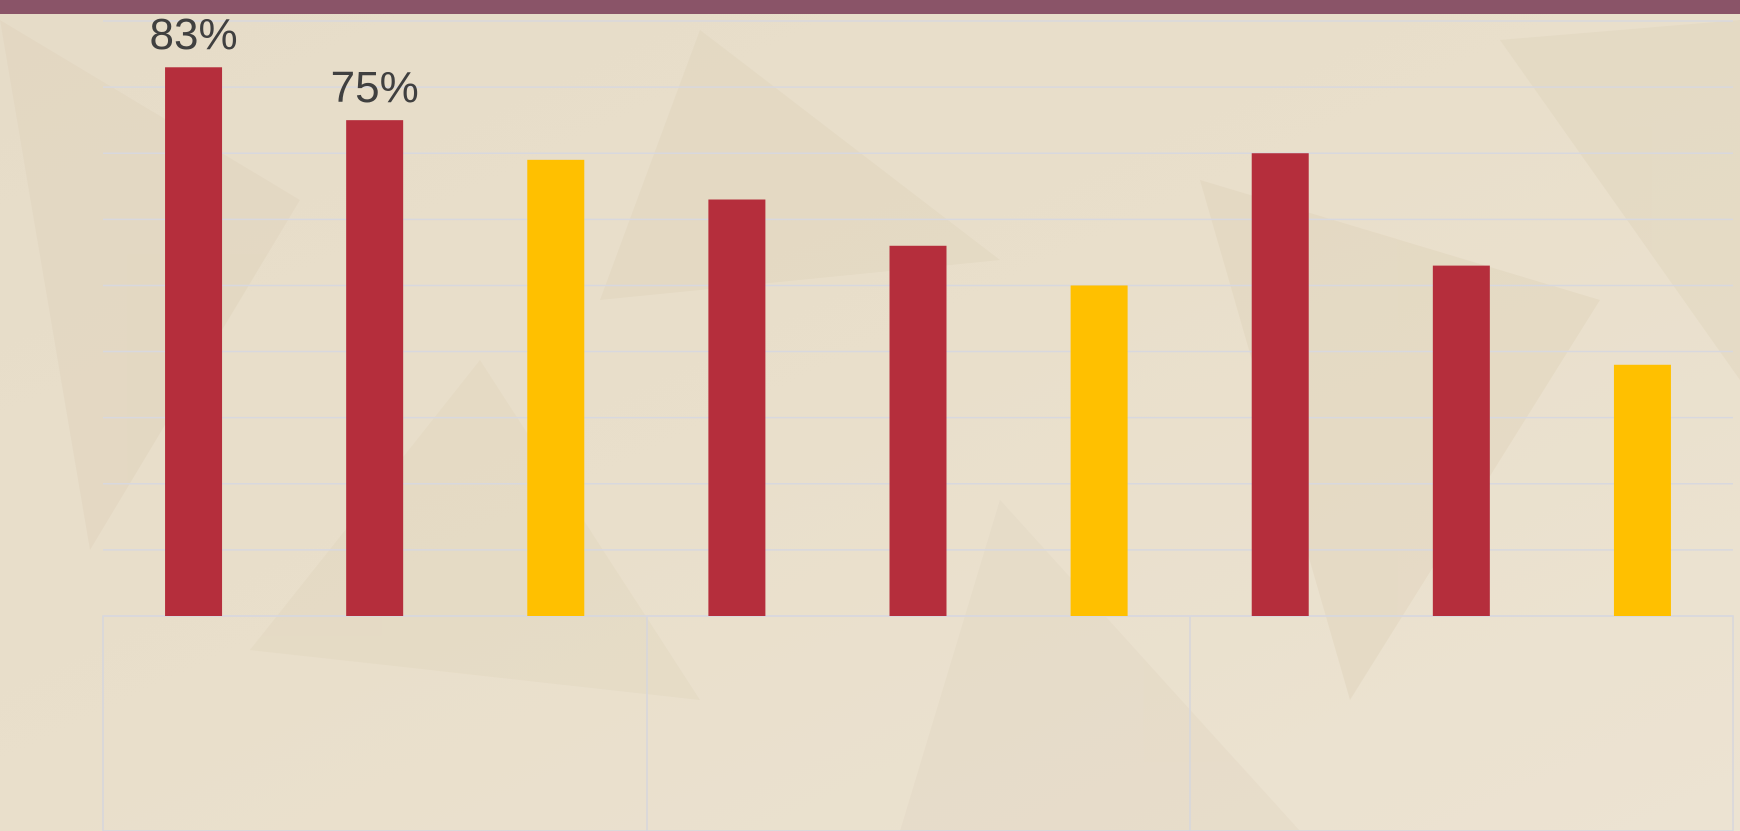 The width and height of the screenshot is (1740, 831). Describe the element at coordinates (194, 34) in the screenshot. I see `data-label: 83%` at that location.